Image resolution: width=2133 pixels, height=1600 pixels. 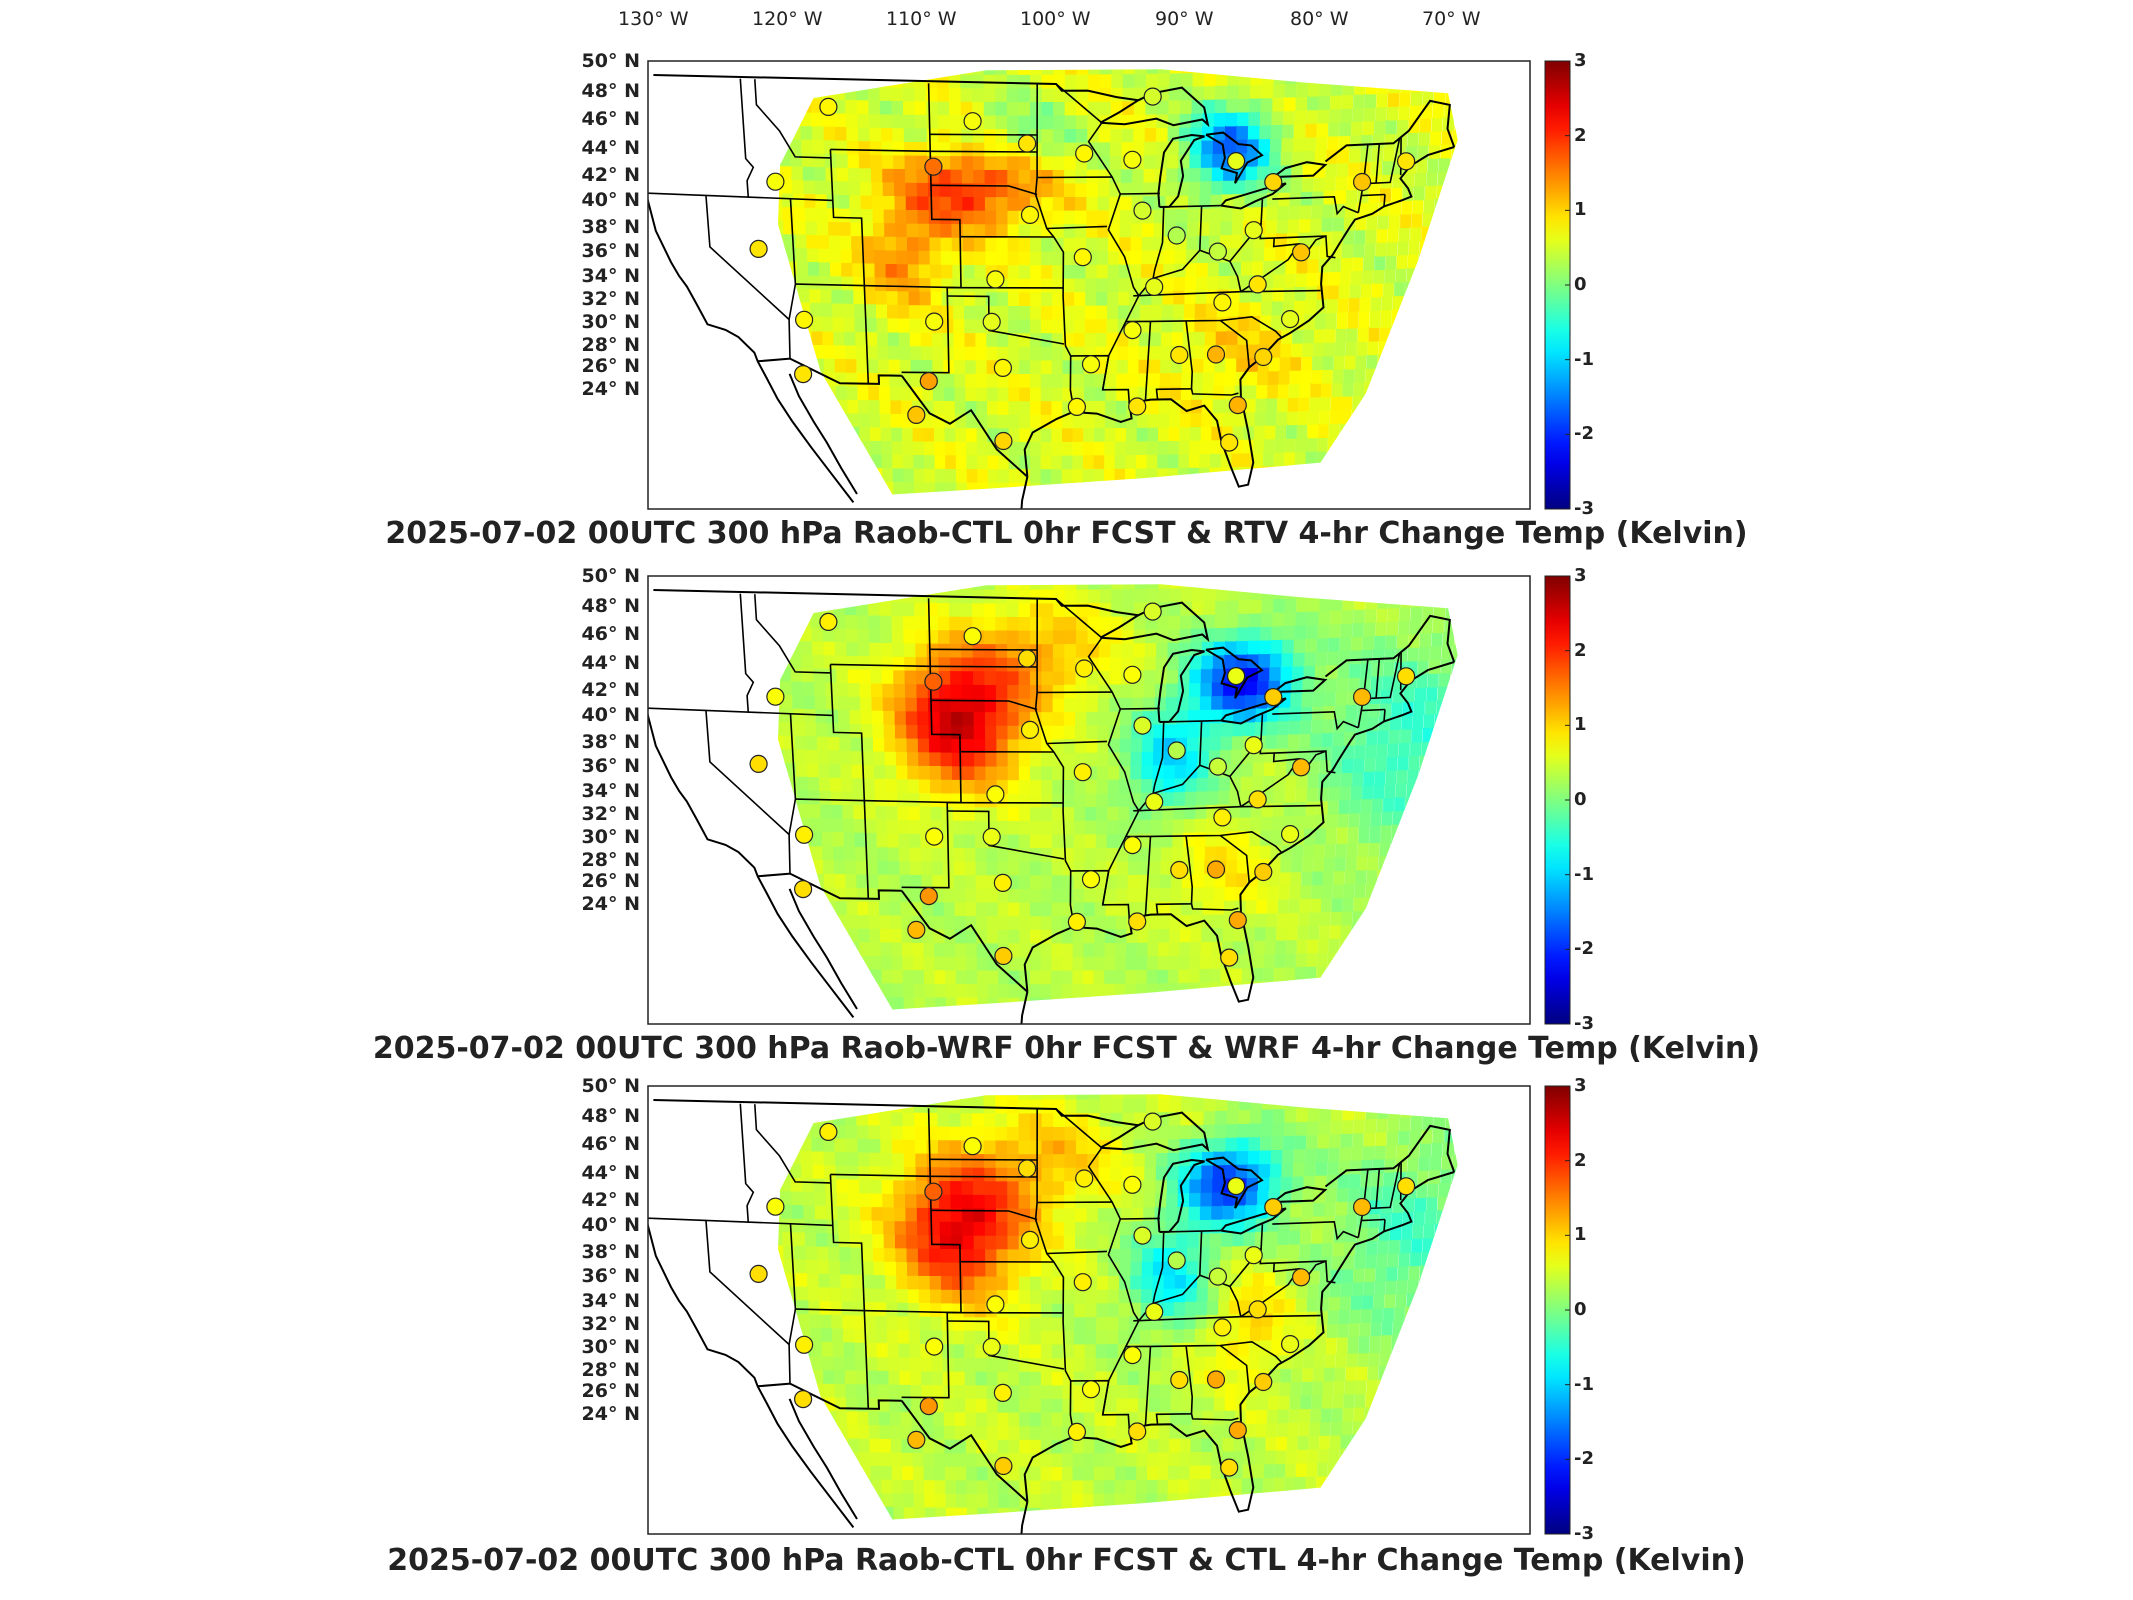 What do you see at coordinates (1234, 343) in the screenshot?
I see `state-border` at bounding box center [1234, 343].